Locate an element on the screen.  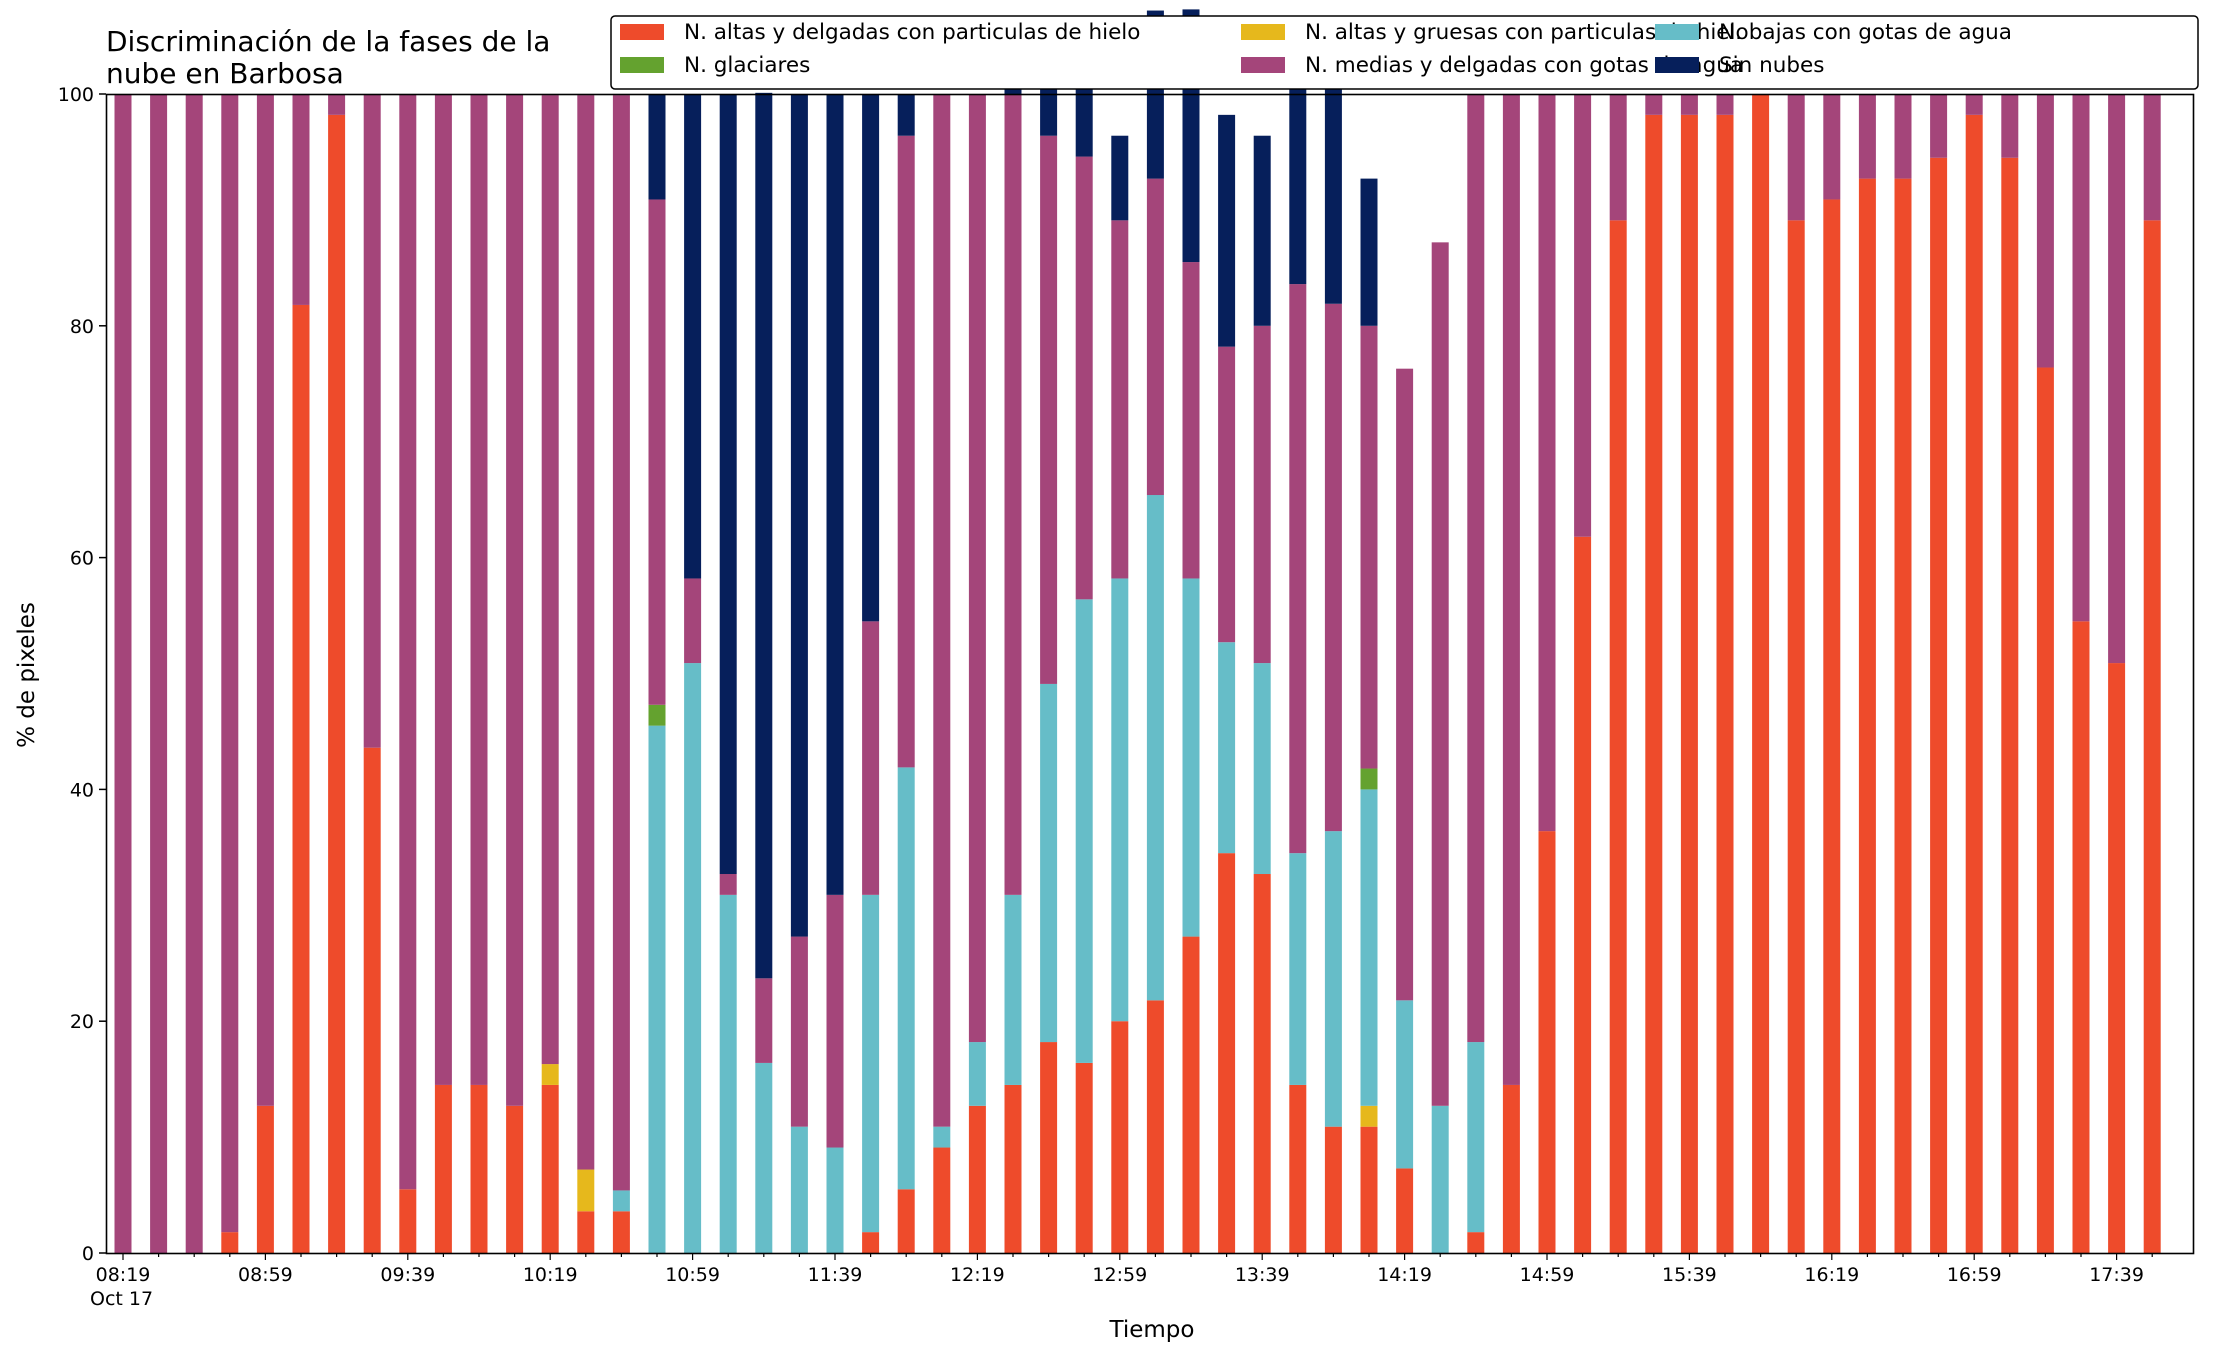
x-tick-label-2: 09:39 is located at coordinates (407, 1275).